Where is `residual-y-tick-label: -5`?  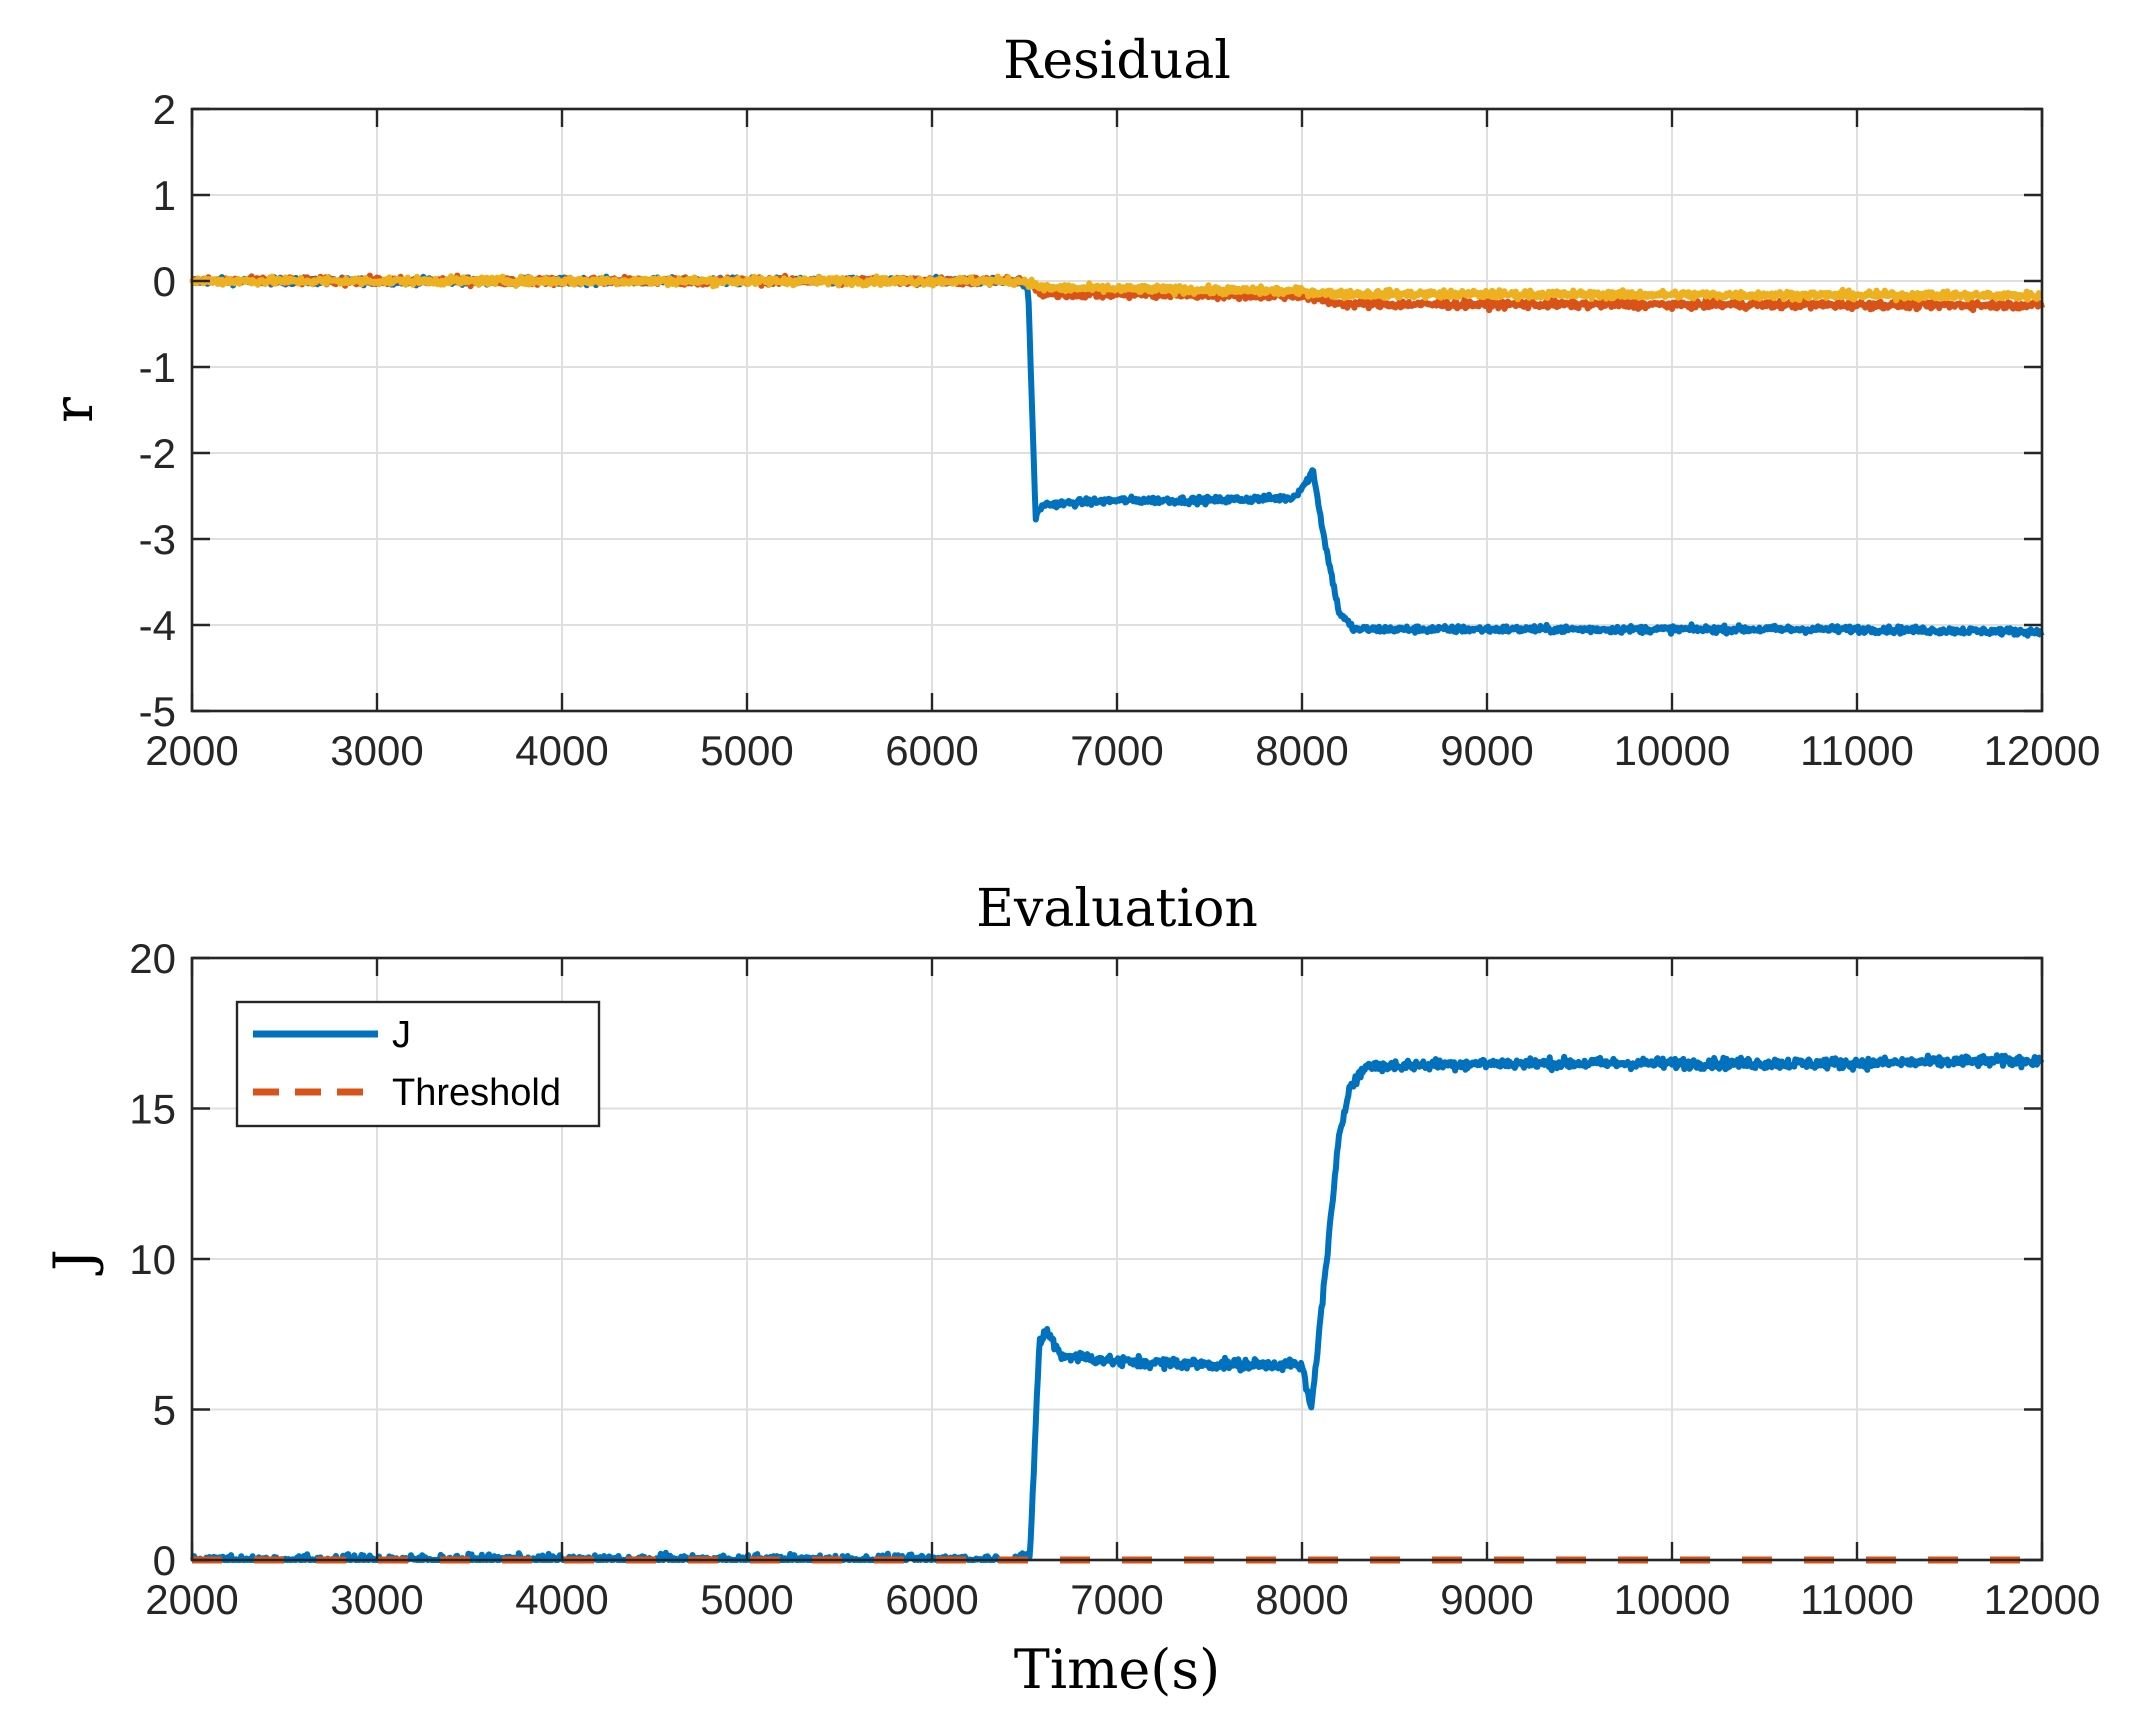 residual-y-tick-label: -5 is located at coordinates (157, 711).